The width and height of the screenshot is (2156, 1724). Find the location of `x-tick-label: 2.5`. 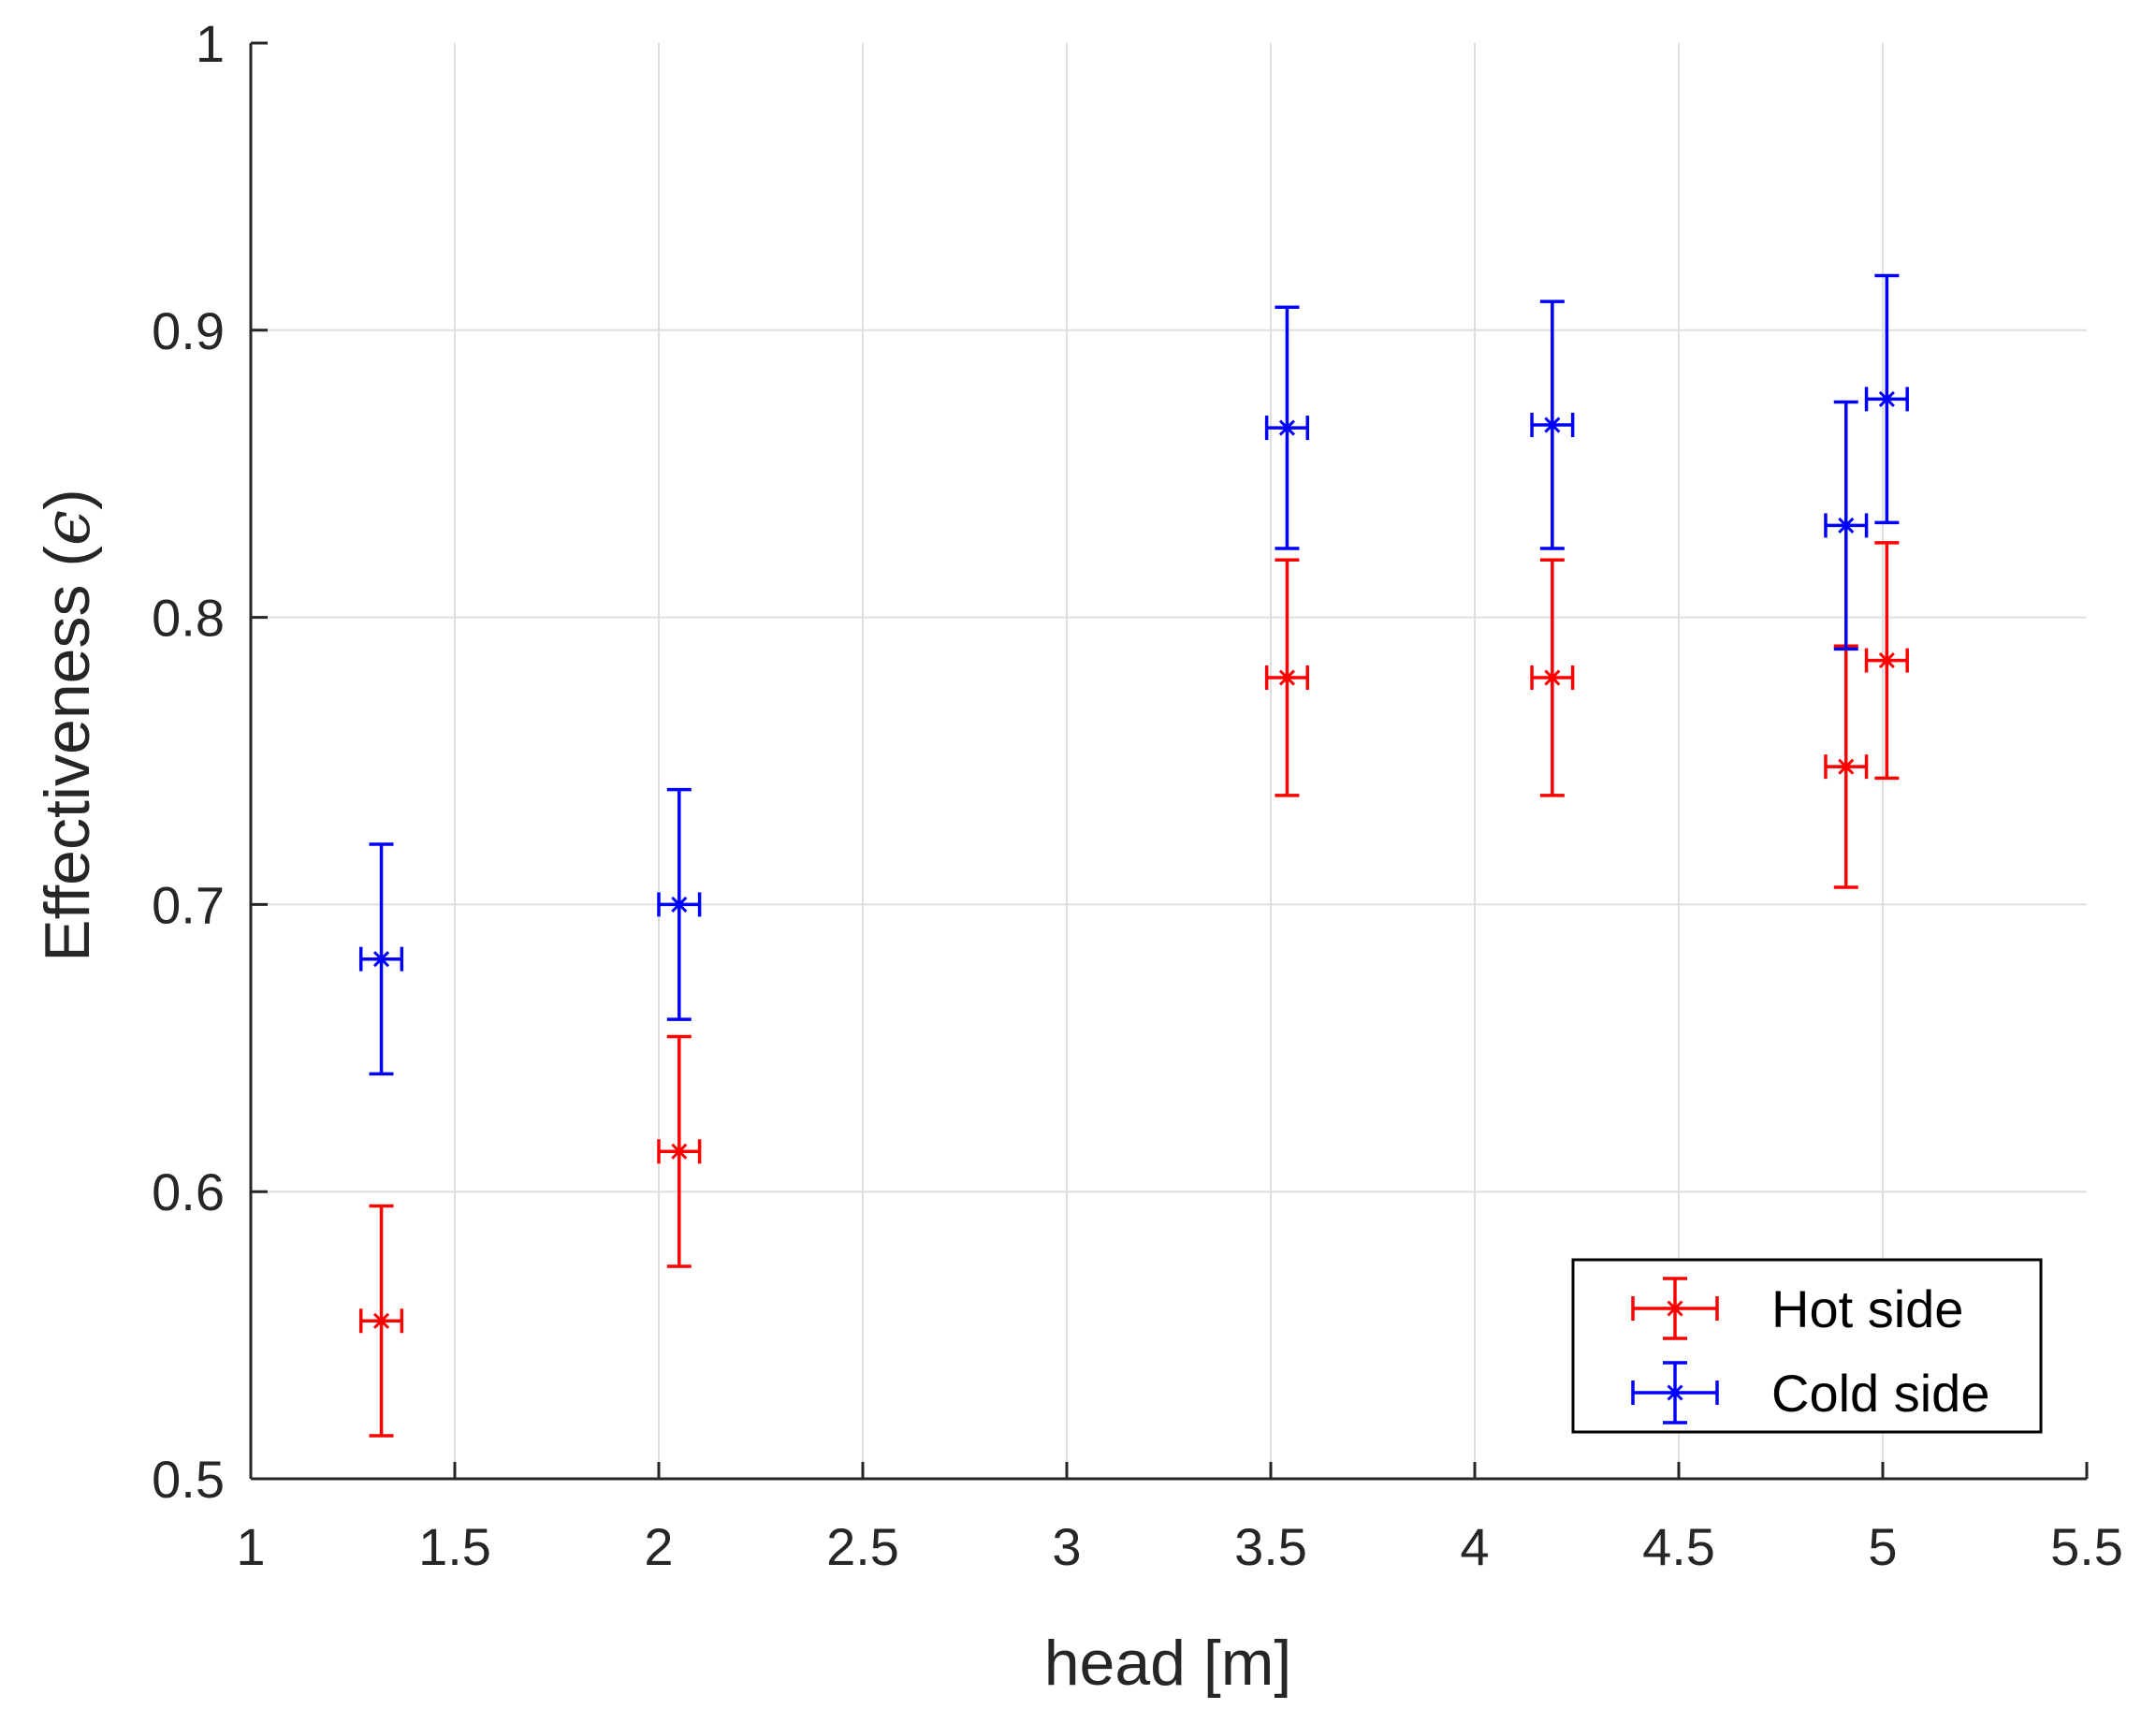

x-tick-label: 2.5 is located at coordinates (862, 1546).